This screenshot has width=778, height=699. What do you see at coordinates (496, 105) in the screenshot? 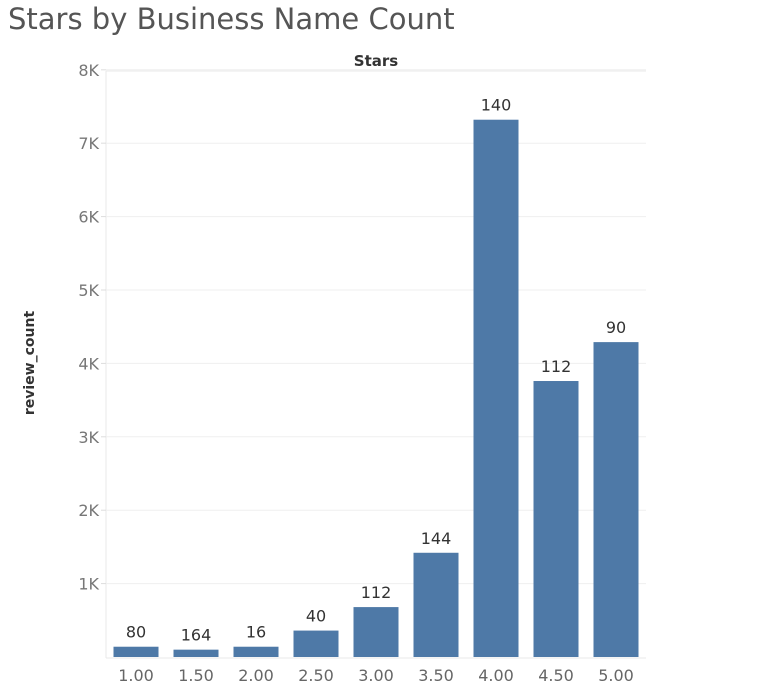
I see `data-label: 140` at bounding box center [496, 105].